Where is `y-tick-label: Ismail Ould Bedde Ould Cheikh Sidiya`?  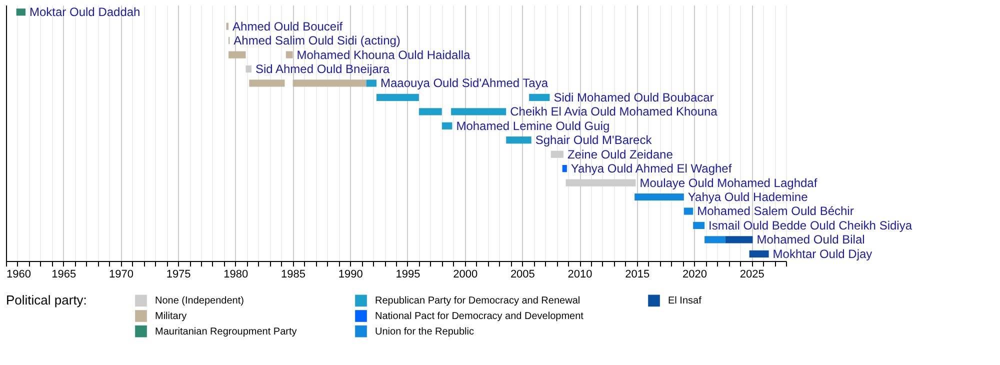 y-tick-label: Ismail Ould Bedde Ould Cheikh Sidiya is located at coordinates (810, 225).